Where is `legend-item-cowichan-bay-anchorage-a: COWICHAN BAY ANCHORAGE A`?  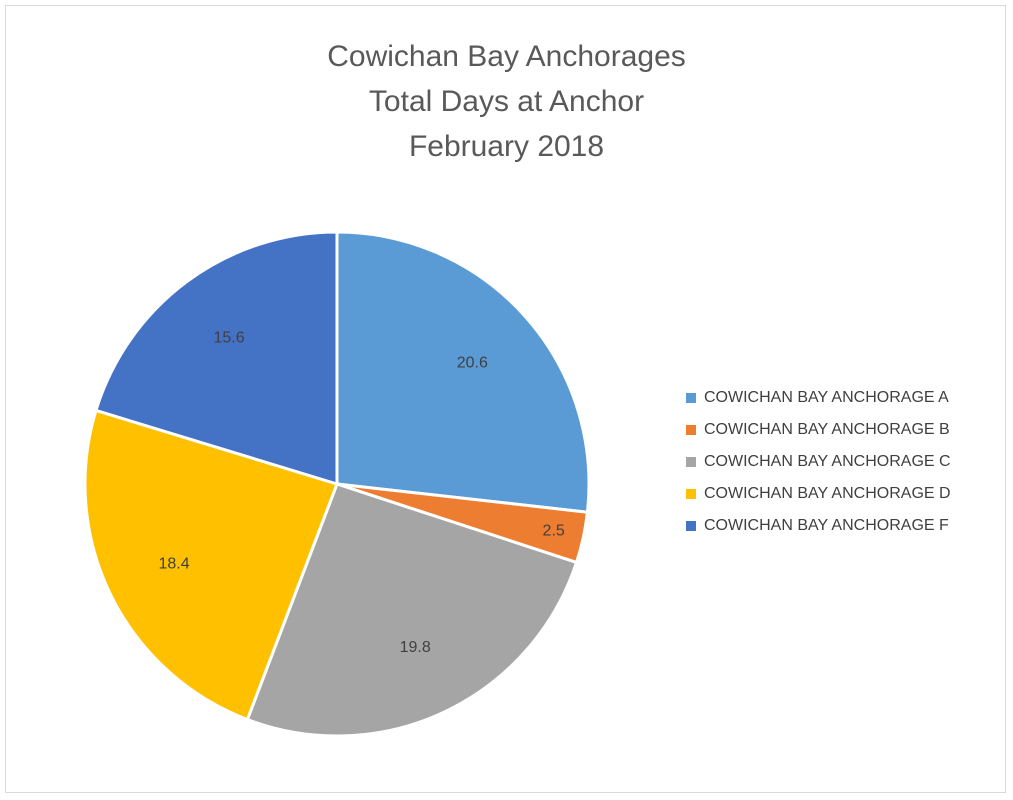 legend-item-cowichan-bay-anchorage-a: COWICHAN BAY ANCHORAGE A is located at coordinates (818, 398).